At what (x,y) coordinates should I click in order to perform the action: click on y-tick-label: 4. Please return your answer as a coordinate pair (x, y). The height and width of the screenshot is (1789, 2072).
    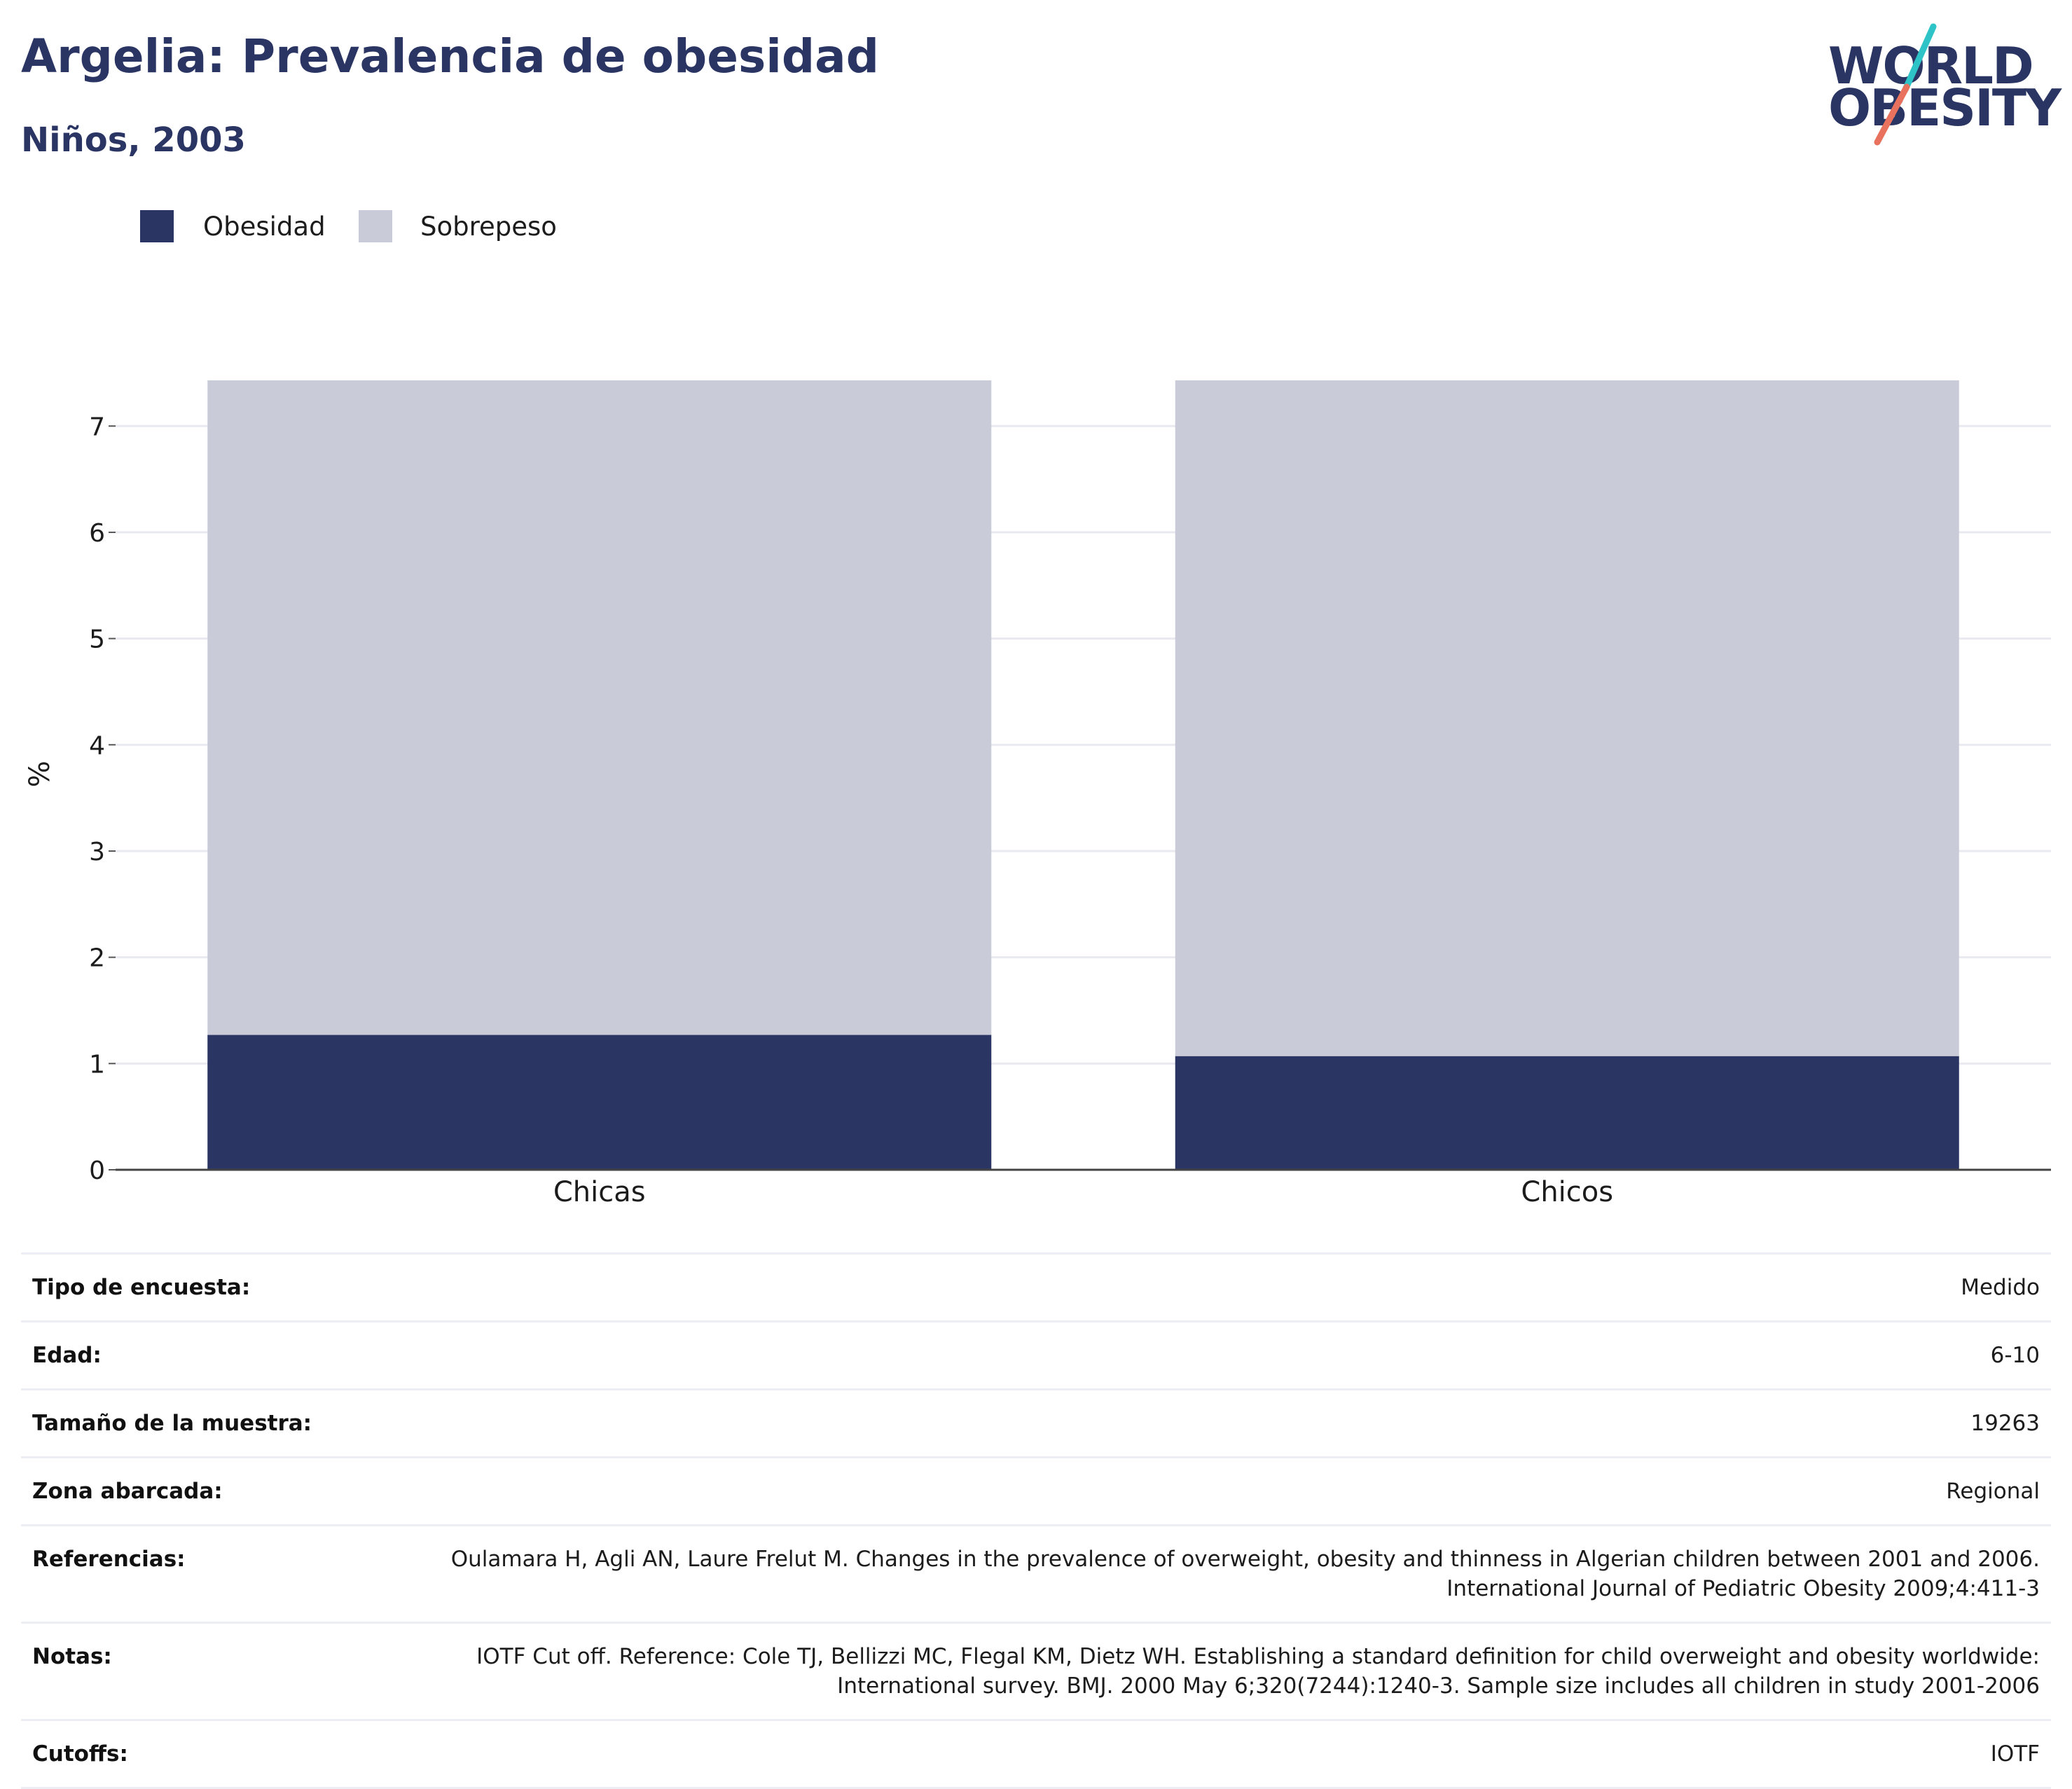
    Looking at the image, I should click on (97, 746).